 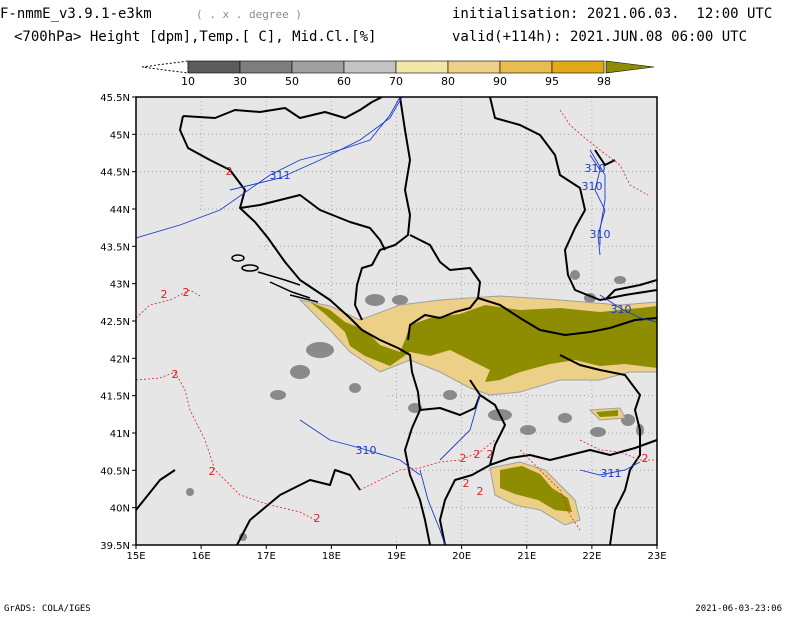 What do you see at coordinates (630, 67) in the screenshot?
I see `colorbar-high-arrow` at bounding box center [630, 67].